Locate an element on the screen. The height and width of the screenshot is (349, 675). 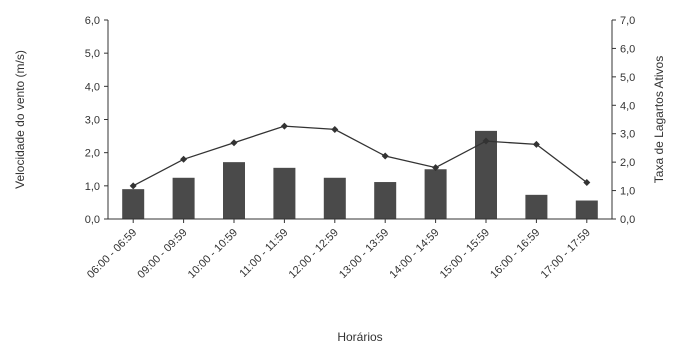
x-tick-label: 17:00 - 17:59 is located at coordinates (566, 254).